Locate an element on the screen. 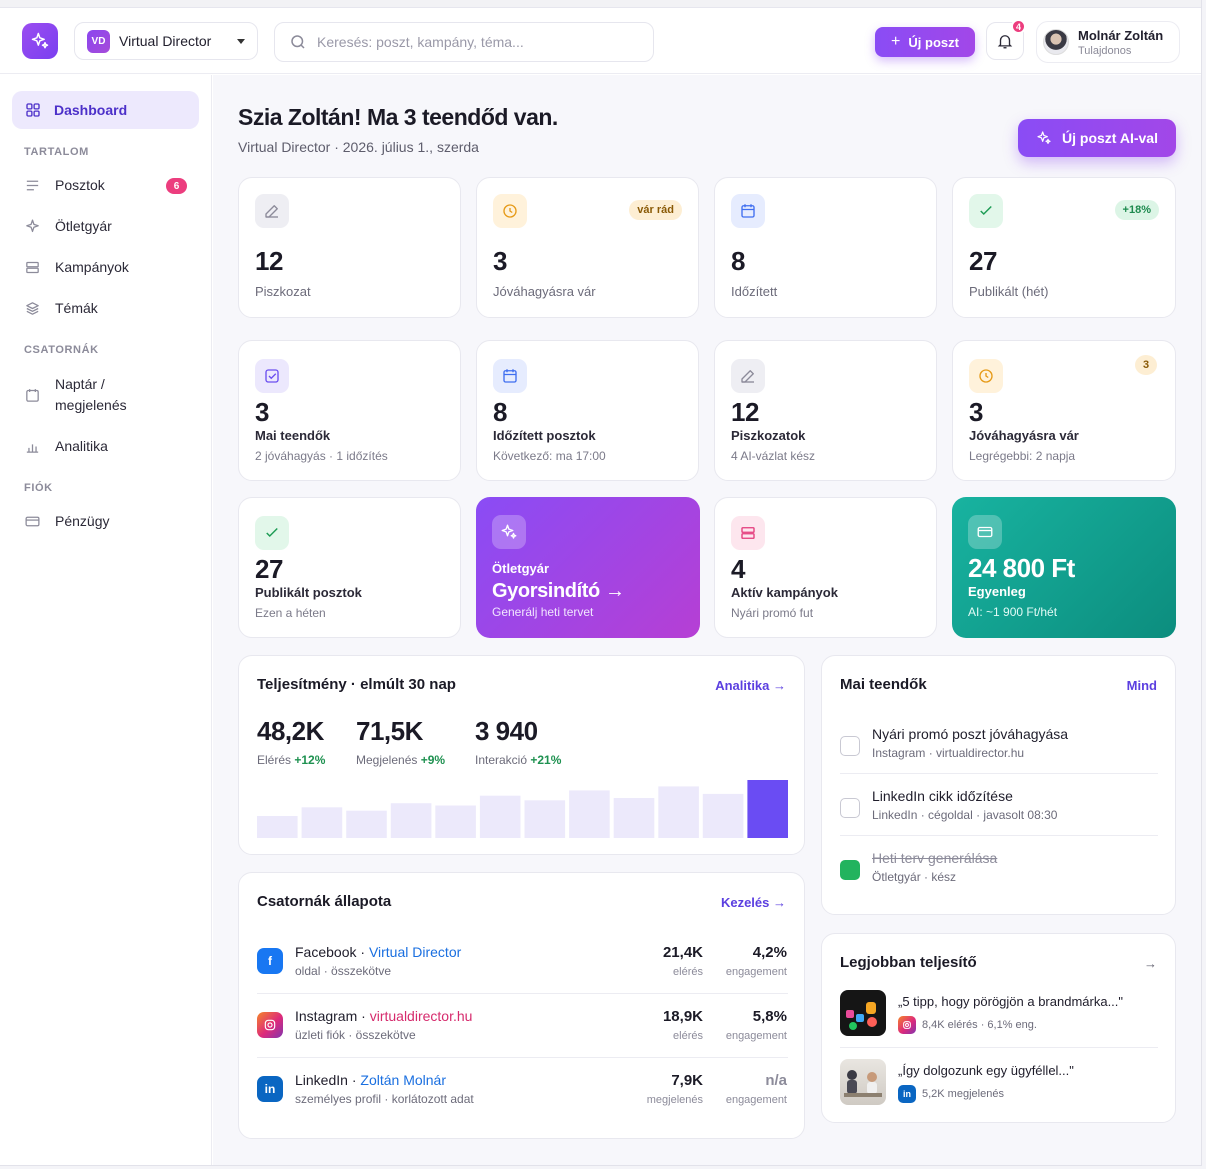 The image size is (1206, 1169). clock-icon is located at coordinates (986, 376).